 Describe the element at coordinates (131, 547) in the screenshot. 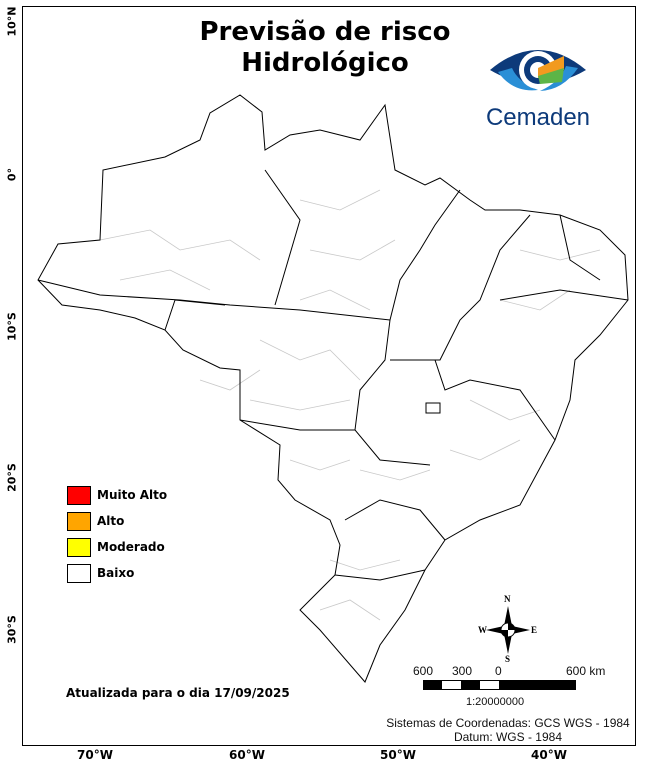

I see `legend-label: Moderado` at that location.